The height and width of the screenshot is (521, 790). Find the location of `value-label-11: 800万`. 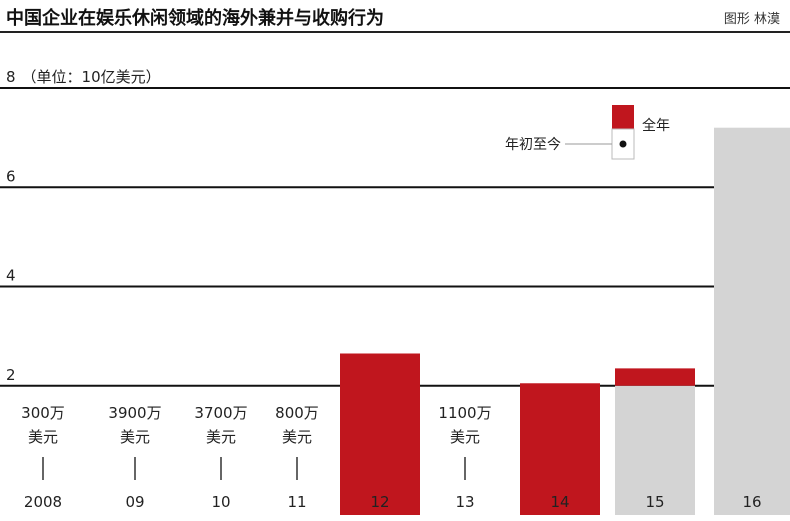

value-label-11: 800万 is located at coordinates (297, 413).